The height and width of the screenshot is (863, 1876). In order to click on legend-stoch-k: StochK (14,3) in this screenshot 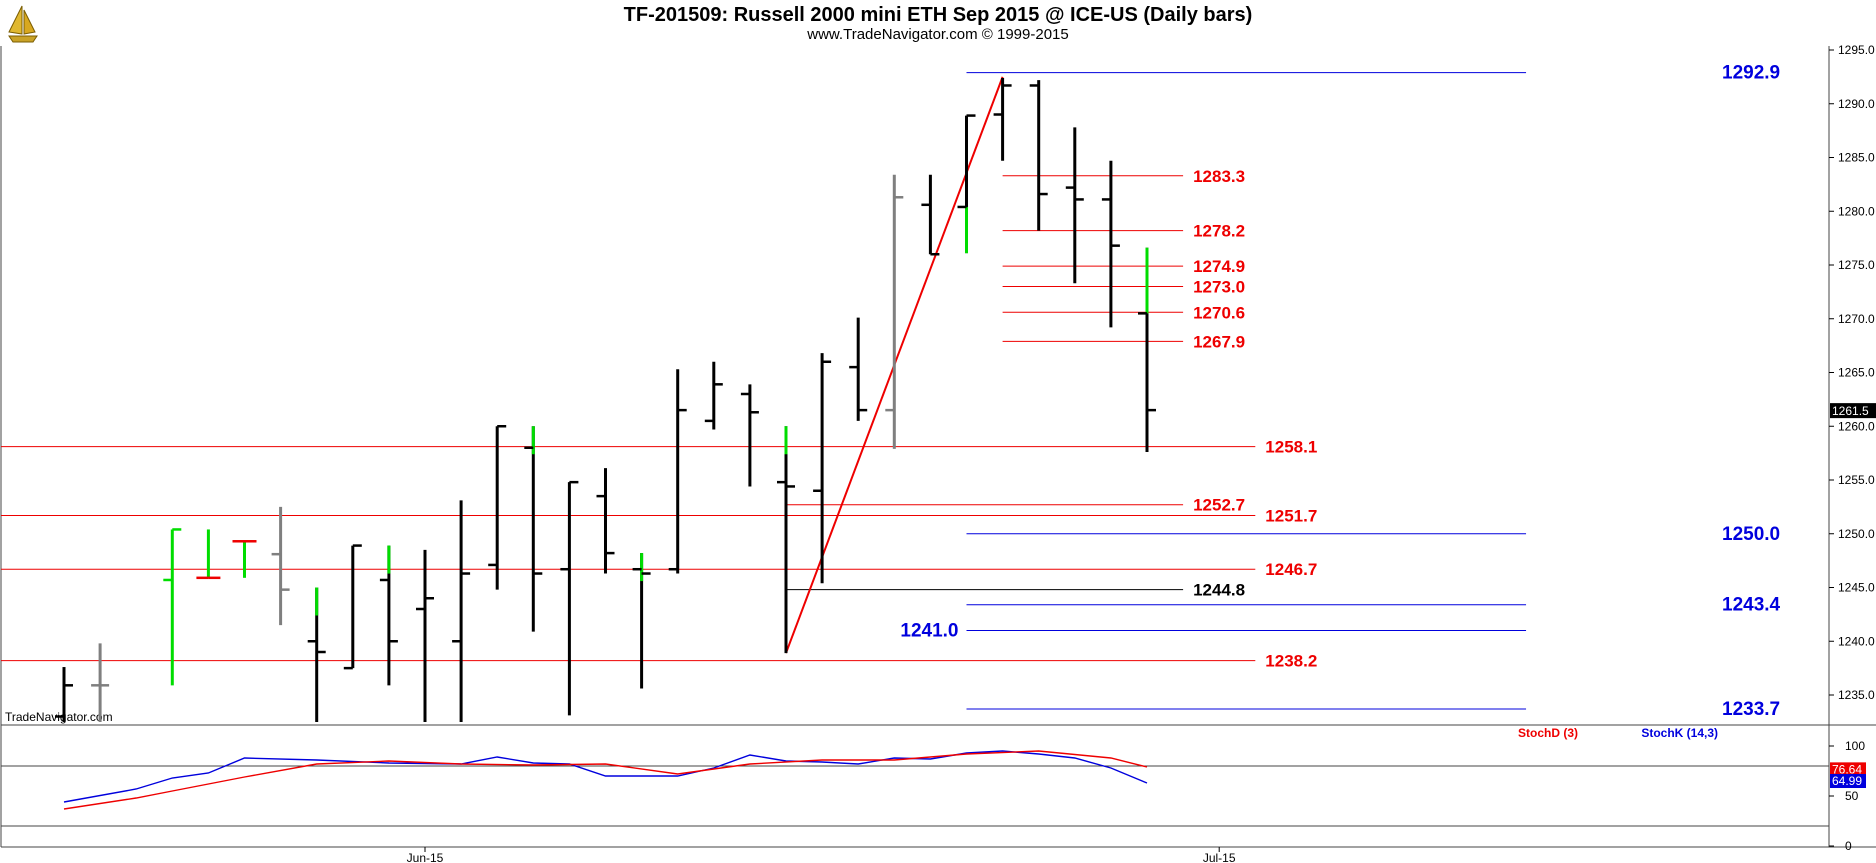, I will do `click(1679, 733)`.